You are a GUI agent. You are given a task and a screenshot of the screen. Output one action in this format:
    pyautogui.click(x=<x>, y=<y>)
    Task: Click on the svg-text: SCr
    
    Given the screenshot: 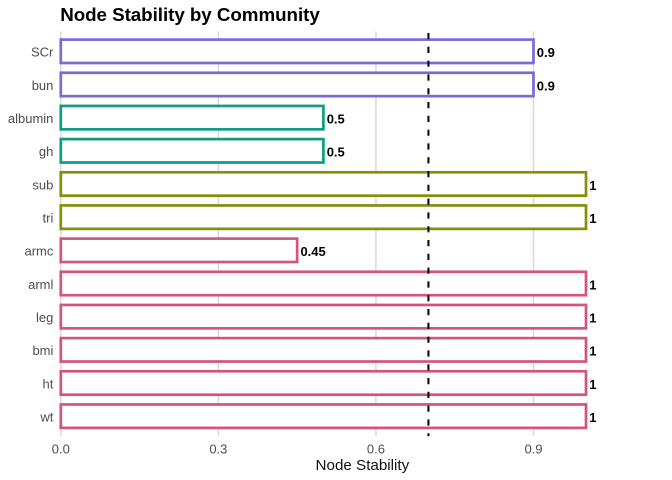 What is the action you would take?
    pyautogui.click(x=42, y=52)
    